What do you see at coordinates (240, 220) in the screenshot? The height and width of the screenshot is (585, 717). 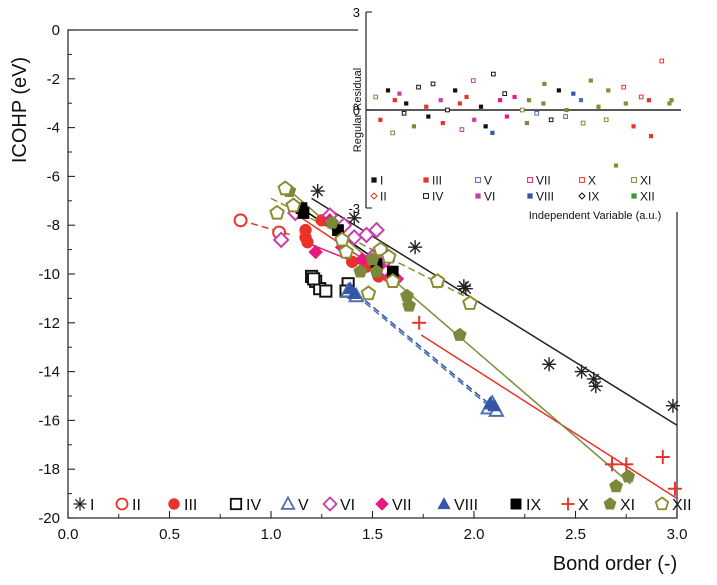 I see `point-II` at bounding box center [240, 220].